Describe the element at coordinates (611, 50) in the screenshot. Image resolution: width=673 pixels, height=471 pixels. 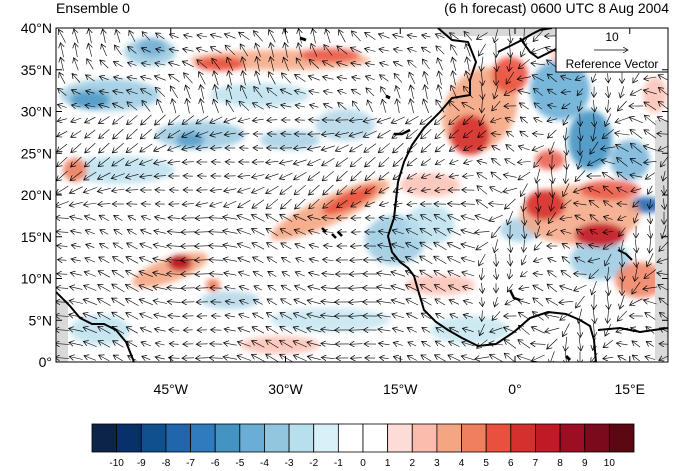
I see `reference-vector-box: 10 Reference Vector` at that location.